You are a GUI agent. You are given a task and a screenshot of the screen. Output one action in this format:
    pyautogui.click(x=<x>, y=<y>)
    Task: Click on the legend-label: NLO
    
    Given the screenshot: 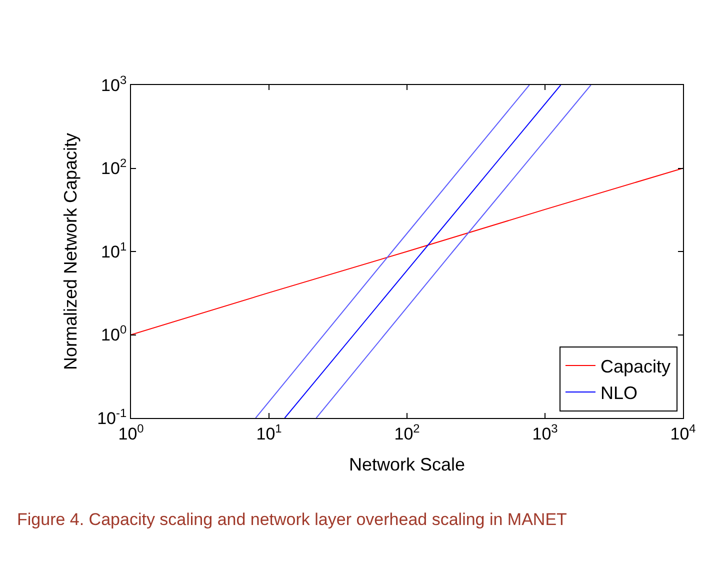 What is the action you would take?
    pyautogui.click(x=619, y=392)
    